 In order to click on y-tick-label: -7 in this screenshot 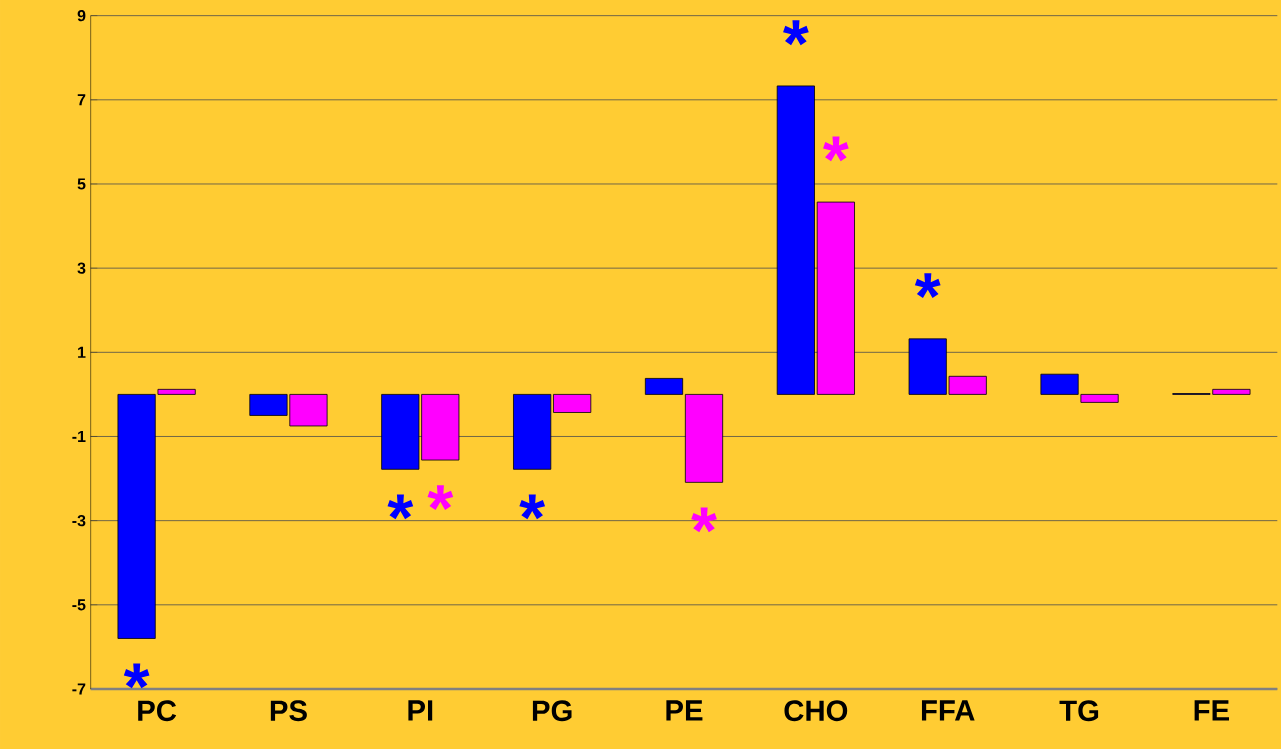, I will do `click(79, 689)`.